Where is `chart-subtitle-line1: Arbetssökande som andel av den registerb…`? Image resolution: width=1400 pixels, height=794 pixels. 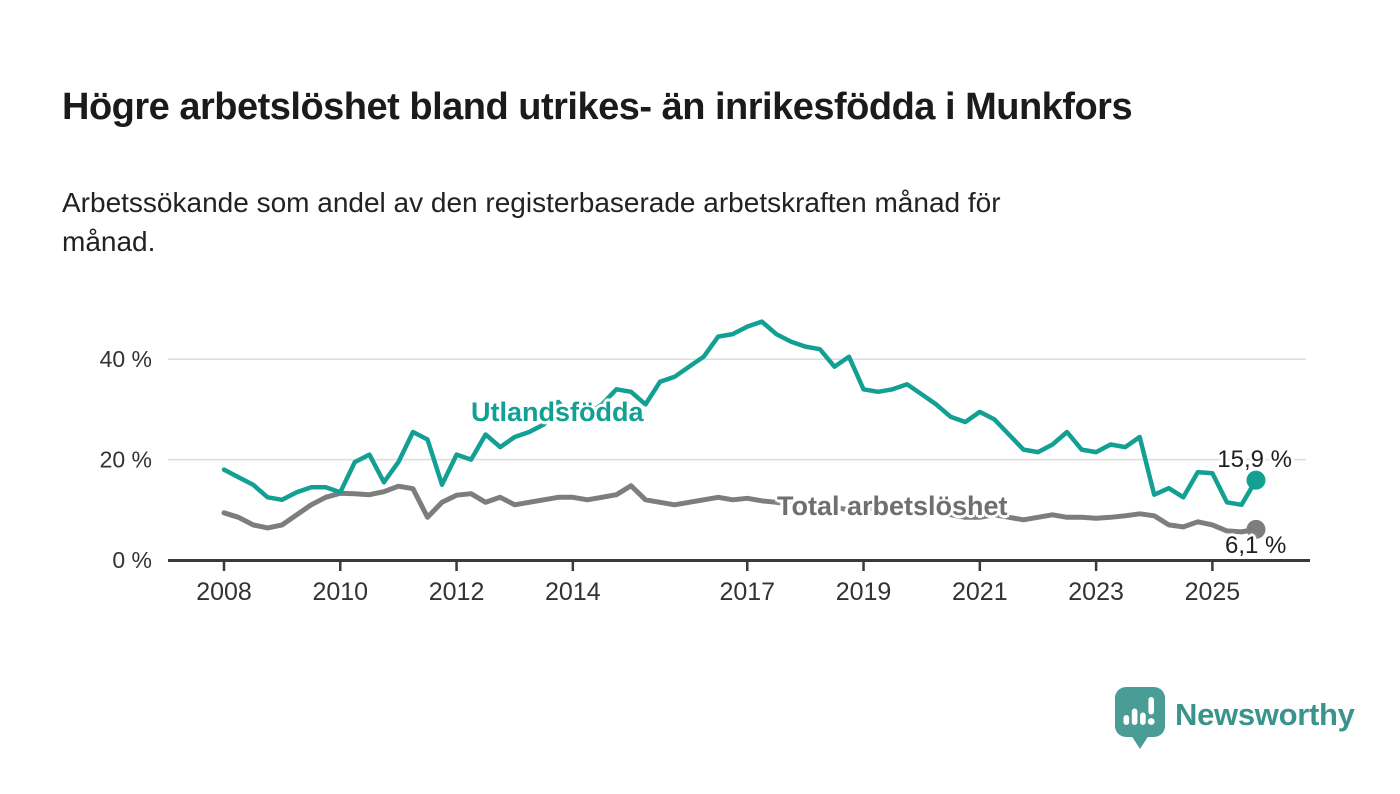 chart-subtitle-line1: Arbetssökande som andel av den registerb… is located at coordinates (531, 202).